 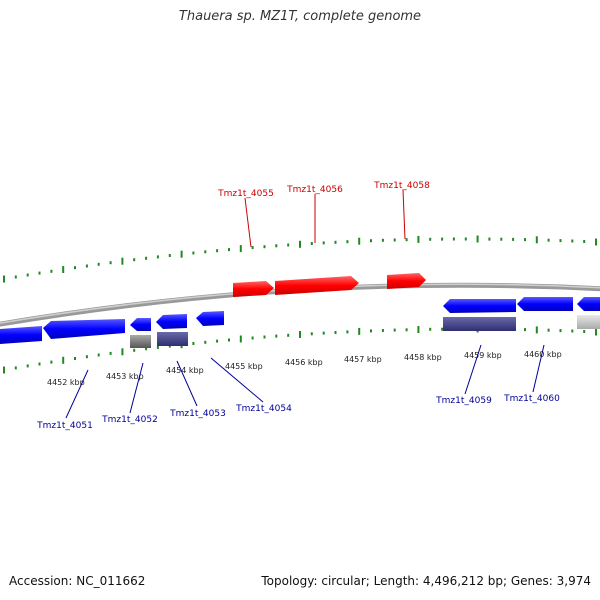 I want to click on map-title: Thauera sp. MZ1T, complete genome, so click(x=300, y=16).